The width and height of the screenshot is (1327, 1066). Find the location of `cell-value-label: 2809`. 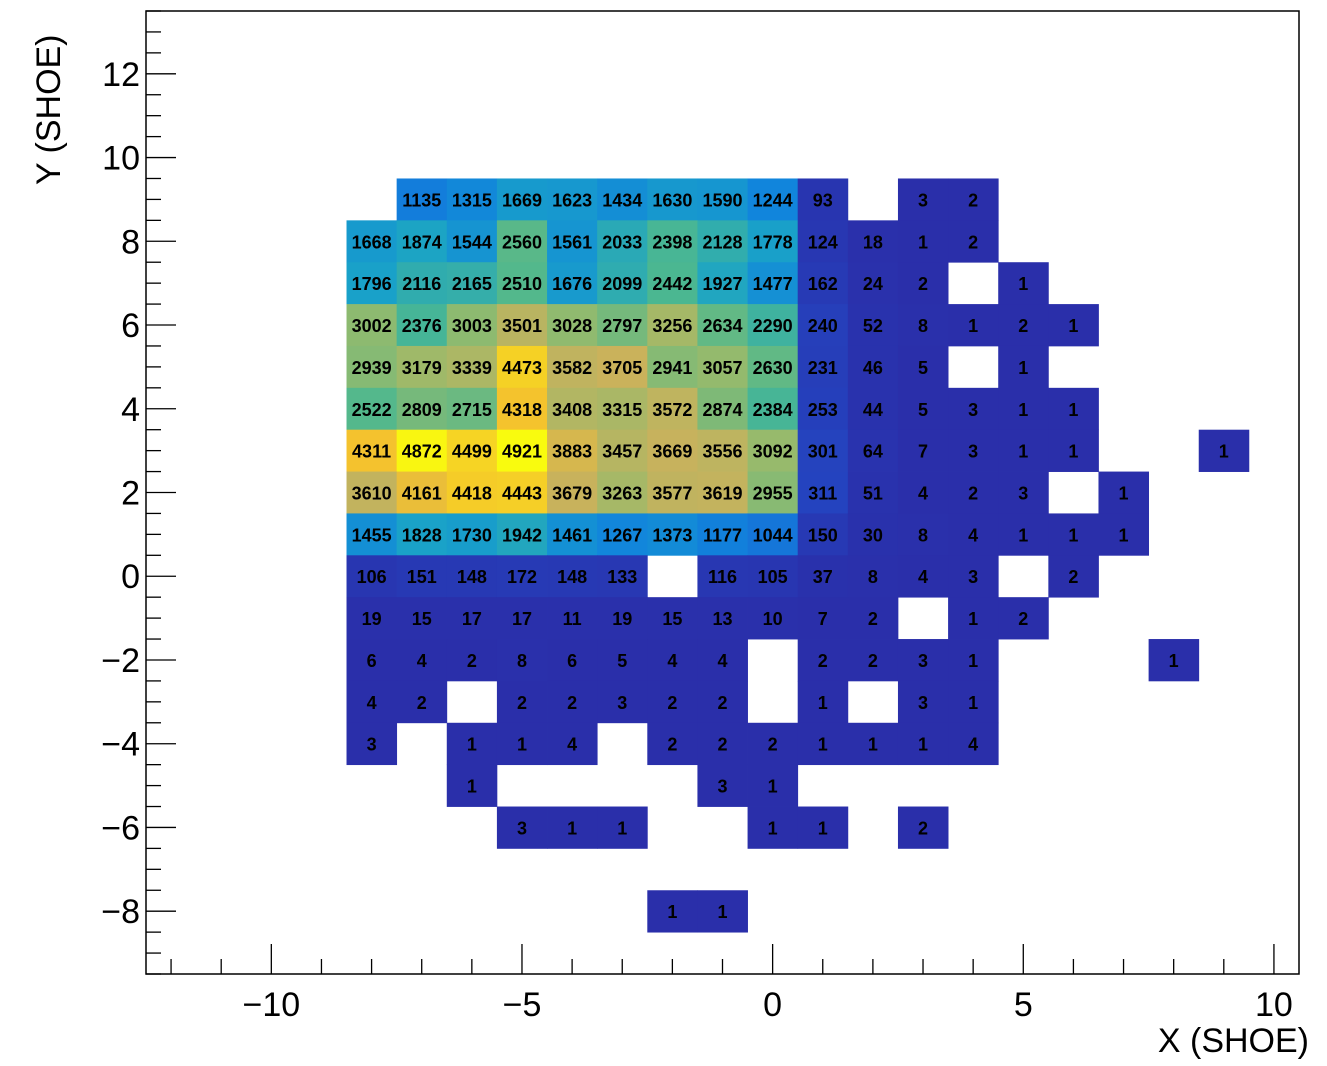

cell-value-label: 2809 is located at coordinates (422, 410).